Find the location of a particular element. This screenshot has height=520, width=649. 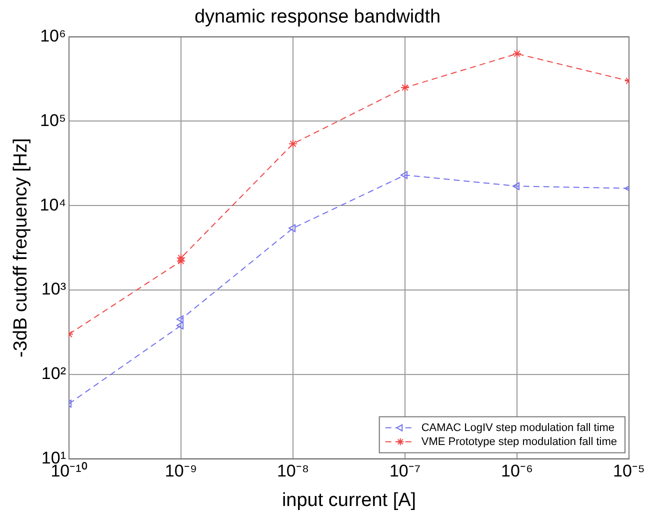

y-tick-label: 10⁴ is located at coordinates (53, 204).